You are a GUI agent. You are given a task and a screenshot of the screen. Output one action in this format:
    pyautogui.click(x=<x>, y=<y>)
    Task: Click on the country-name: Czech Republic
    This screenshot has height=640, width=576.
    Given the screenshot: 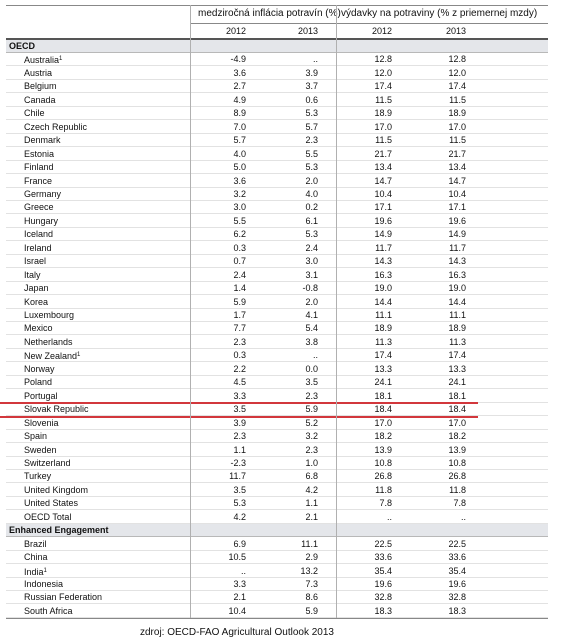 What is the action you would take?
    pyautogui.click(x=56, y=126)
    